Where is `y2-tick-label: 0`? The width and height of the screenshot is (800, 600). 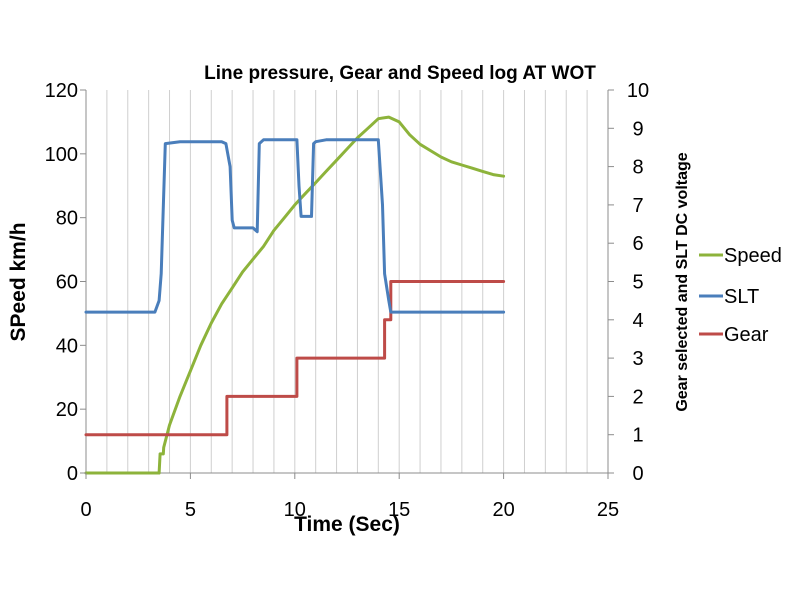 y2-tick-label: 0 is located at coordinates (637, 474).